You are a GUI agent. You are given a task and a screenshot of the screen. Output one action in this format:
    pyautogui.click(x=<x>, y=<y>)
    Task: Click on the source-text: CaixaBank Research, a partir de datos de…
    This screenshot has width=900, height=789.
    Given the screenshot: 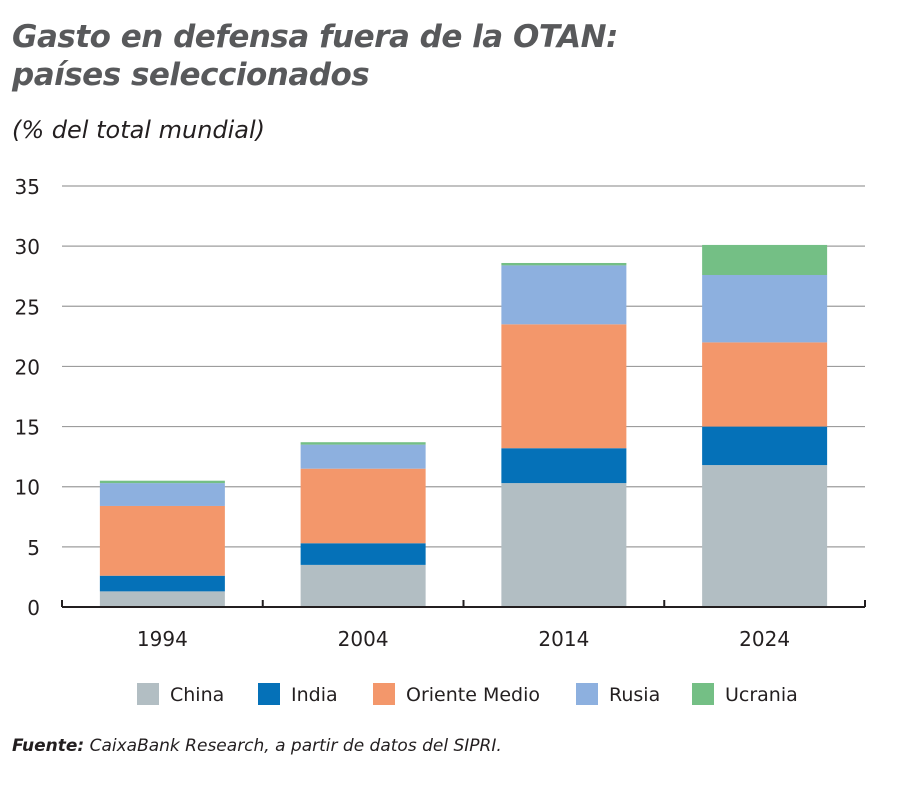 What is the action you would take?
    pyautogui.click(x=293, y=746)
    